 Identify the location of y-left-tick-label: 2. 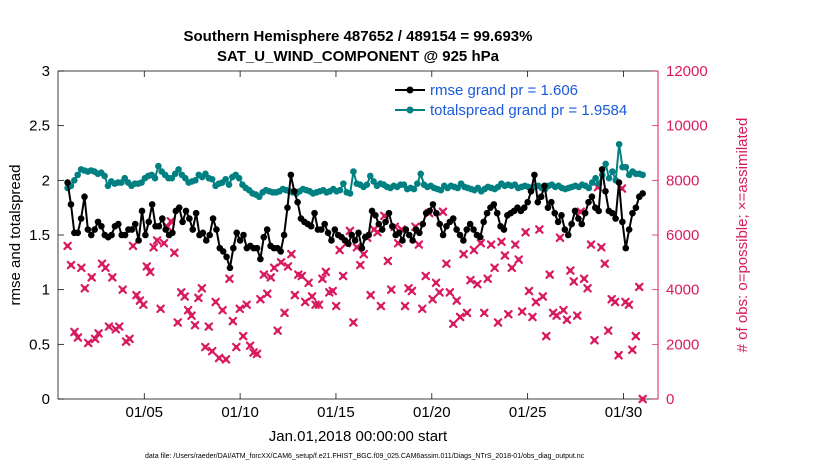
(46, 180).